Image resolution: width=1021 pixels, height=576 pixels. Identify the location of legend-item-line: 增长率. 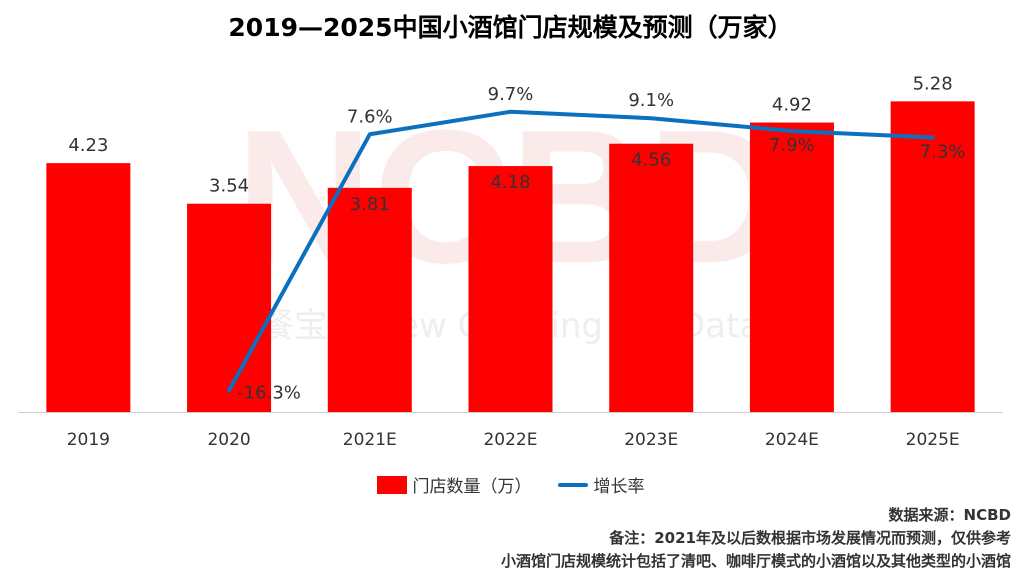
(601, 484).